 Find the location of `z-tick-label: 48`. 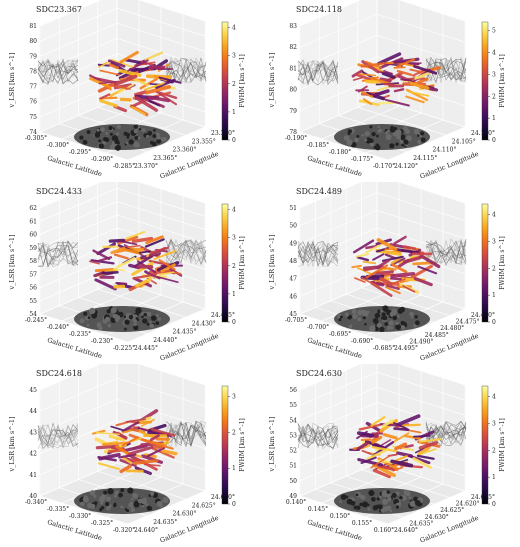

z-tick-label: 48 is located at coordinates (293, 261).